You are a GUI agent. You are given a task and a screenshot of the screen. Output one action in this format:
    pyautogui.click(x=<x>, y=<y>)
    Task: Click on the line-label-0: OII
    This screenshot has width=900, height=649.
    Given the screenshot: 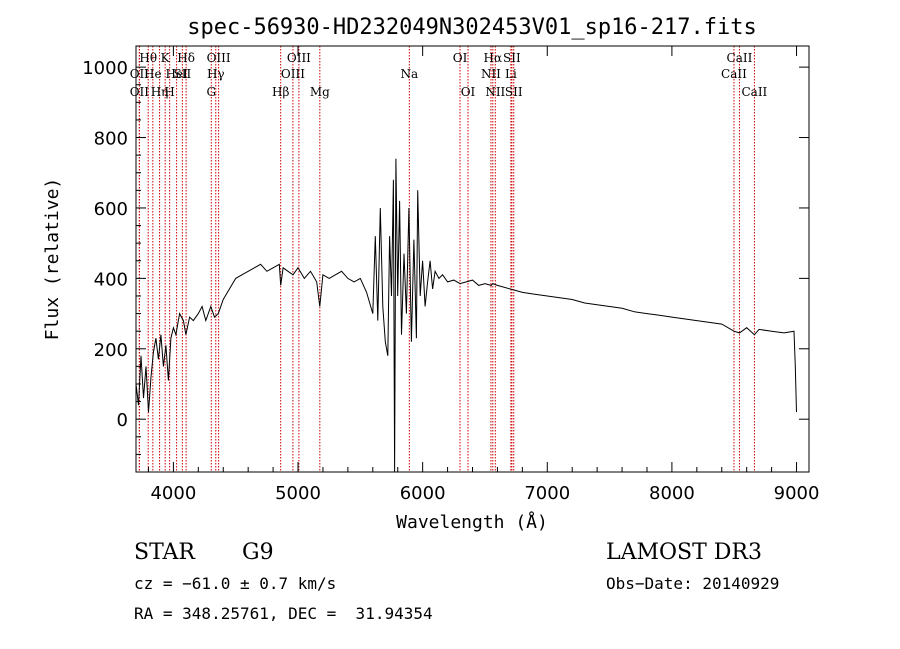 What is the action you would take?
    pyautogui.click(x=140, y=74)
    